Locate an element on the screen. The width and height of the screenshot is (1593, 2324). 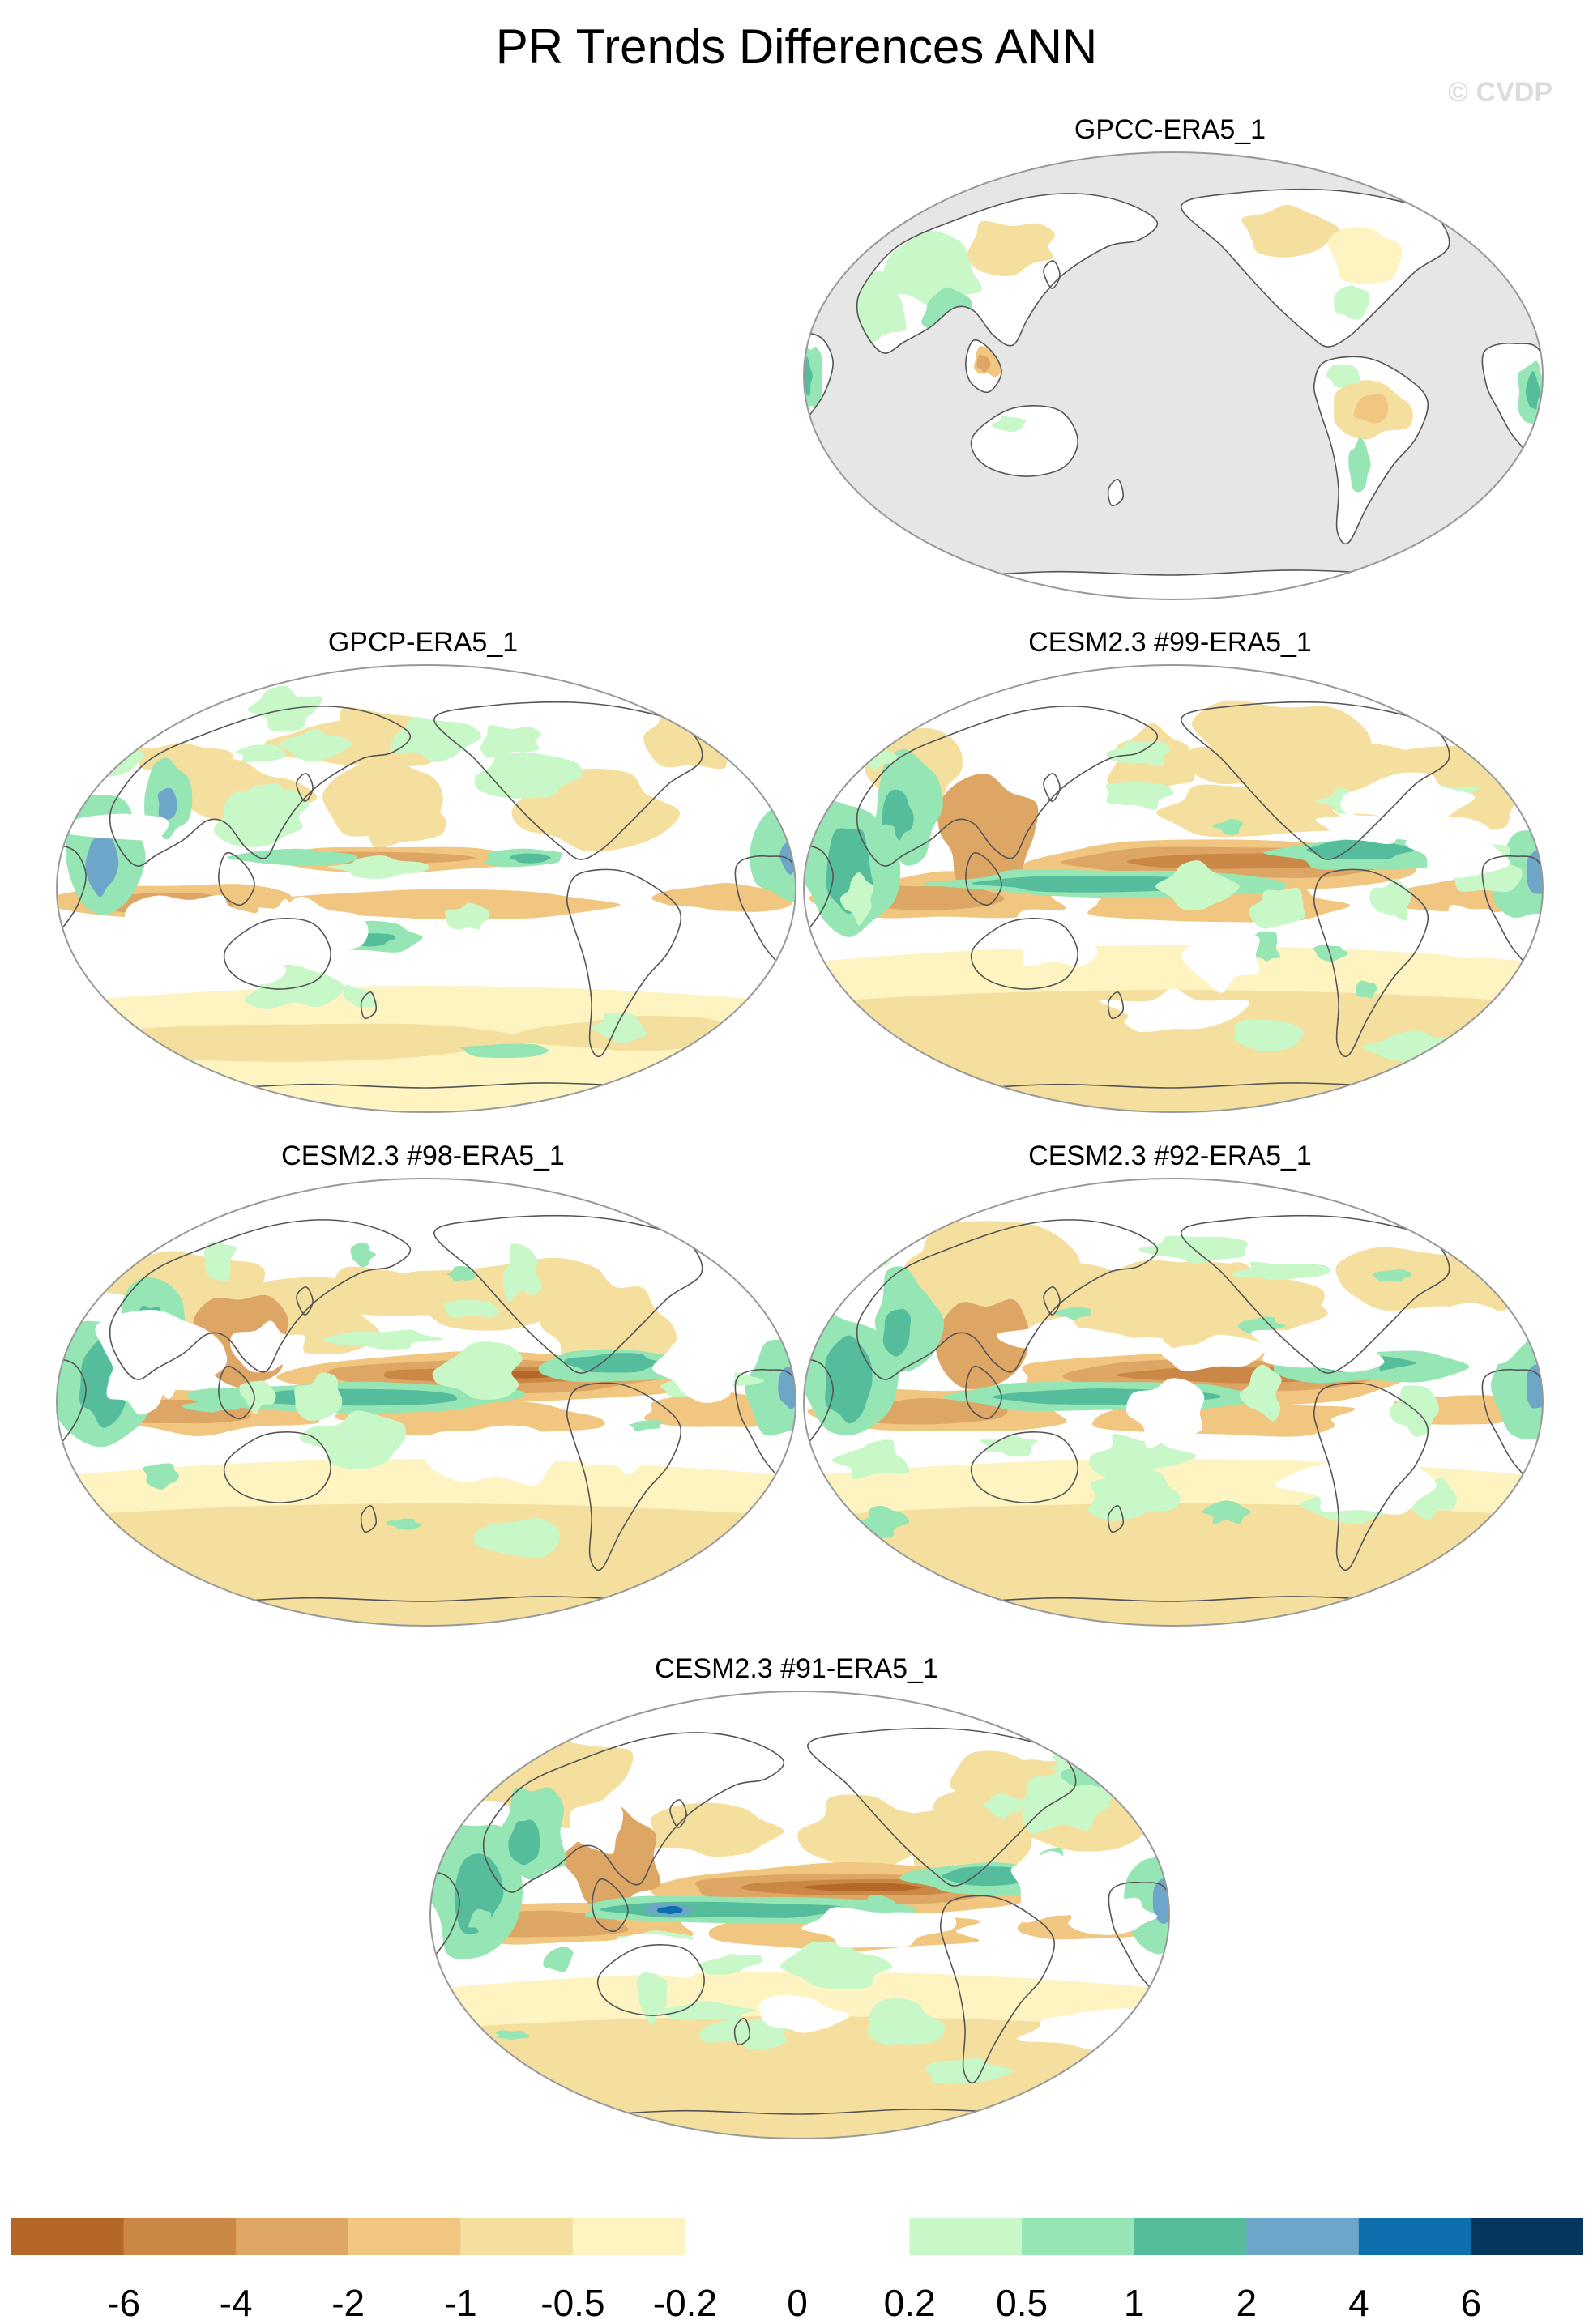
colorbar-tick-label: 0.2 is located at coordinates (909, 2303).